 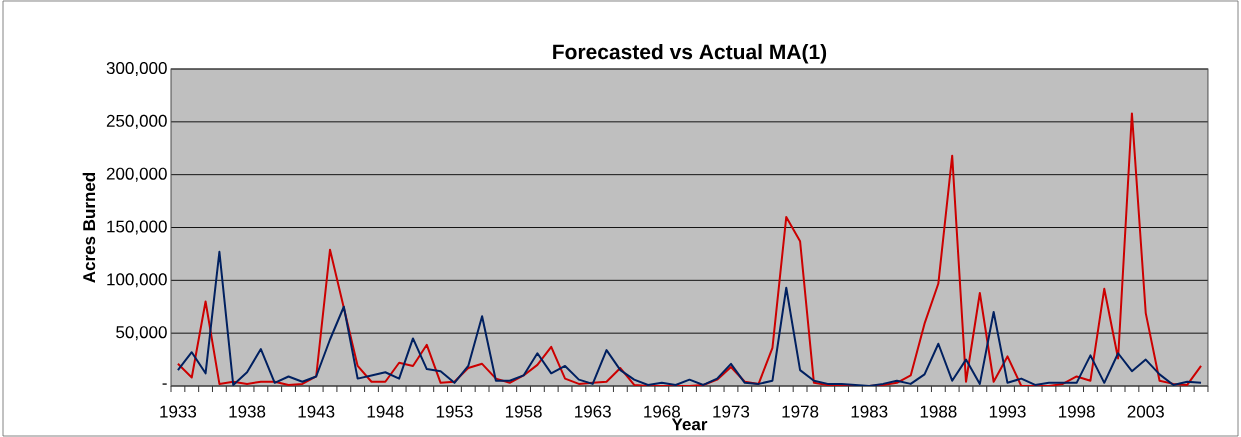 I want to click on y-tick-label: 300,000, so click(x=136, y=69).